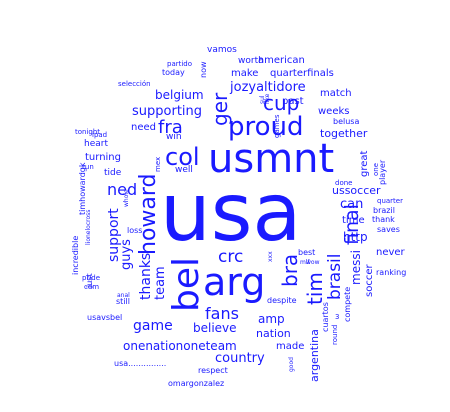  Describe the element at coordinates (251, 61) in the screenshot. I see `word-worth: worth` at that location.